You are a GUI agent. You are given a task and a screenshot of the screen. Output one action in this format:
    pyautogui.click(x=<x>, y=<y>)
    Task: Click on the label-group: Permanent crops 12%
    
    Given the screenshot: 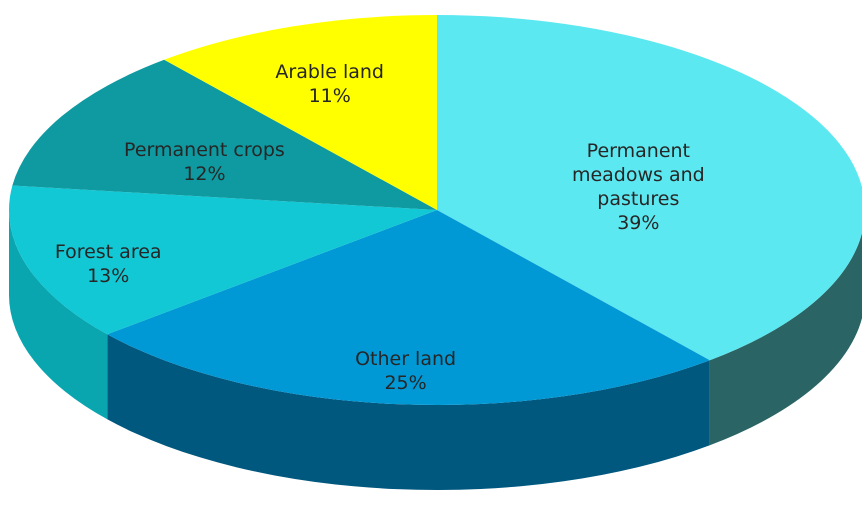 What is the action you would take?
    pyautogui.click(x=204, y=162)
    